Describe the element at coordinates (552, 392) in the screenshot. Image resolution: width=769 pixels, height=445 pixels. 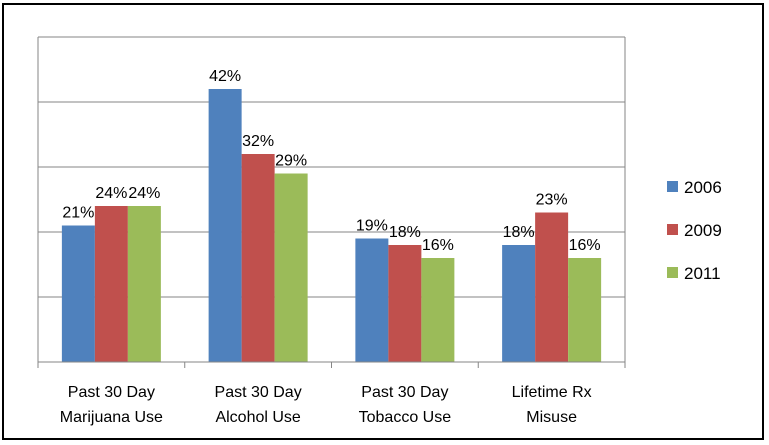
I see `x-tick-label: Lifetime Rx` at that location.